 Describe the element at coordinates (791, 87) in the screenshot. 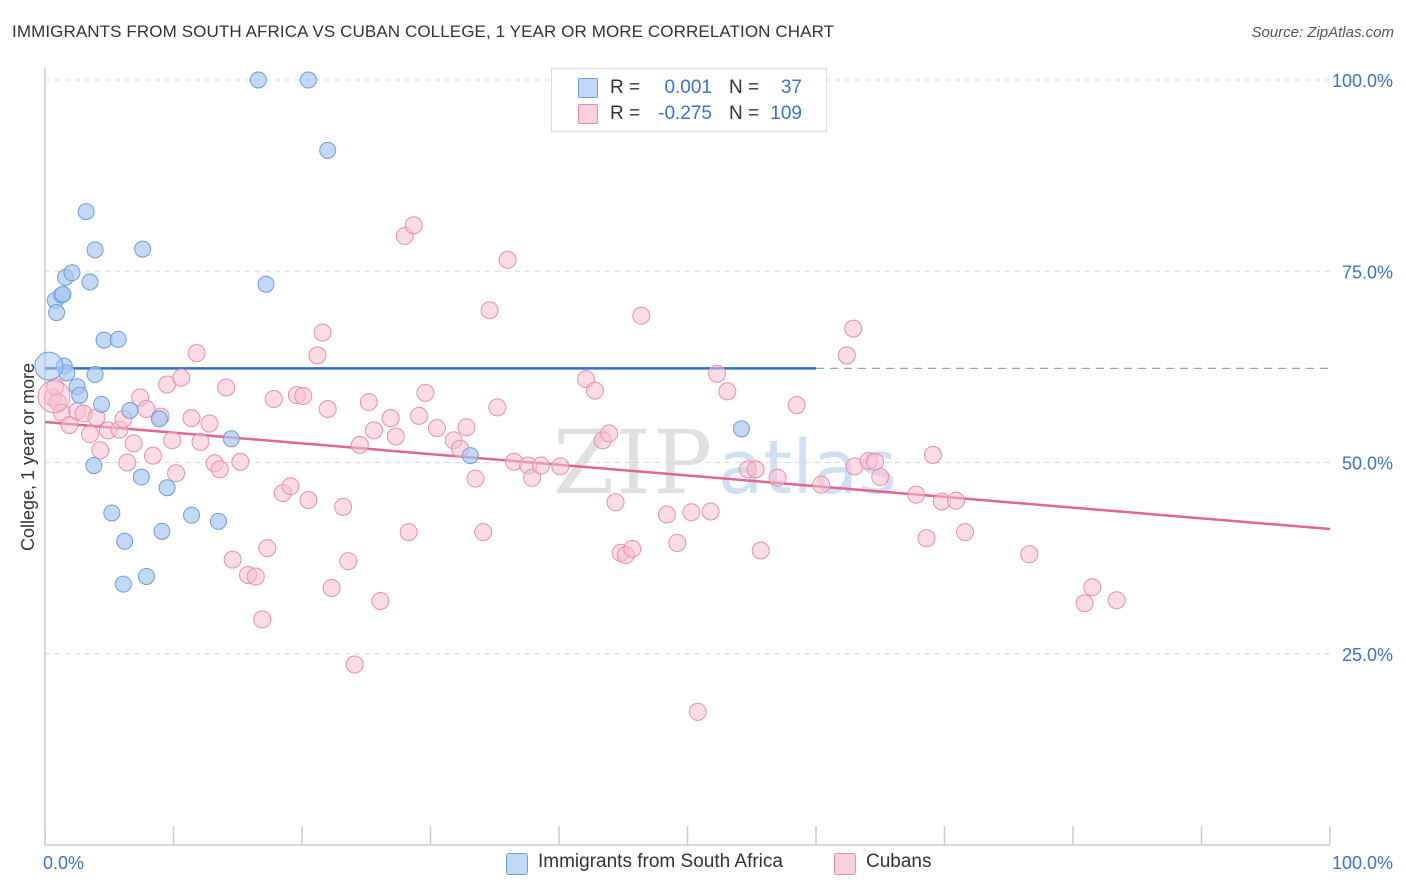

I see `legend-n-value: 37` at that location.